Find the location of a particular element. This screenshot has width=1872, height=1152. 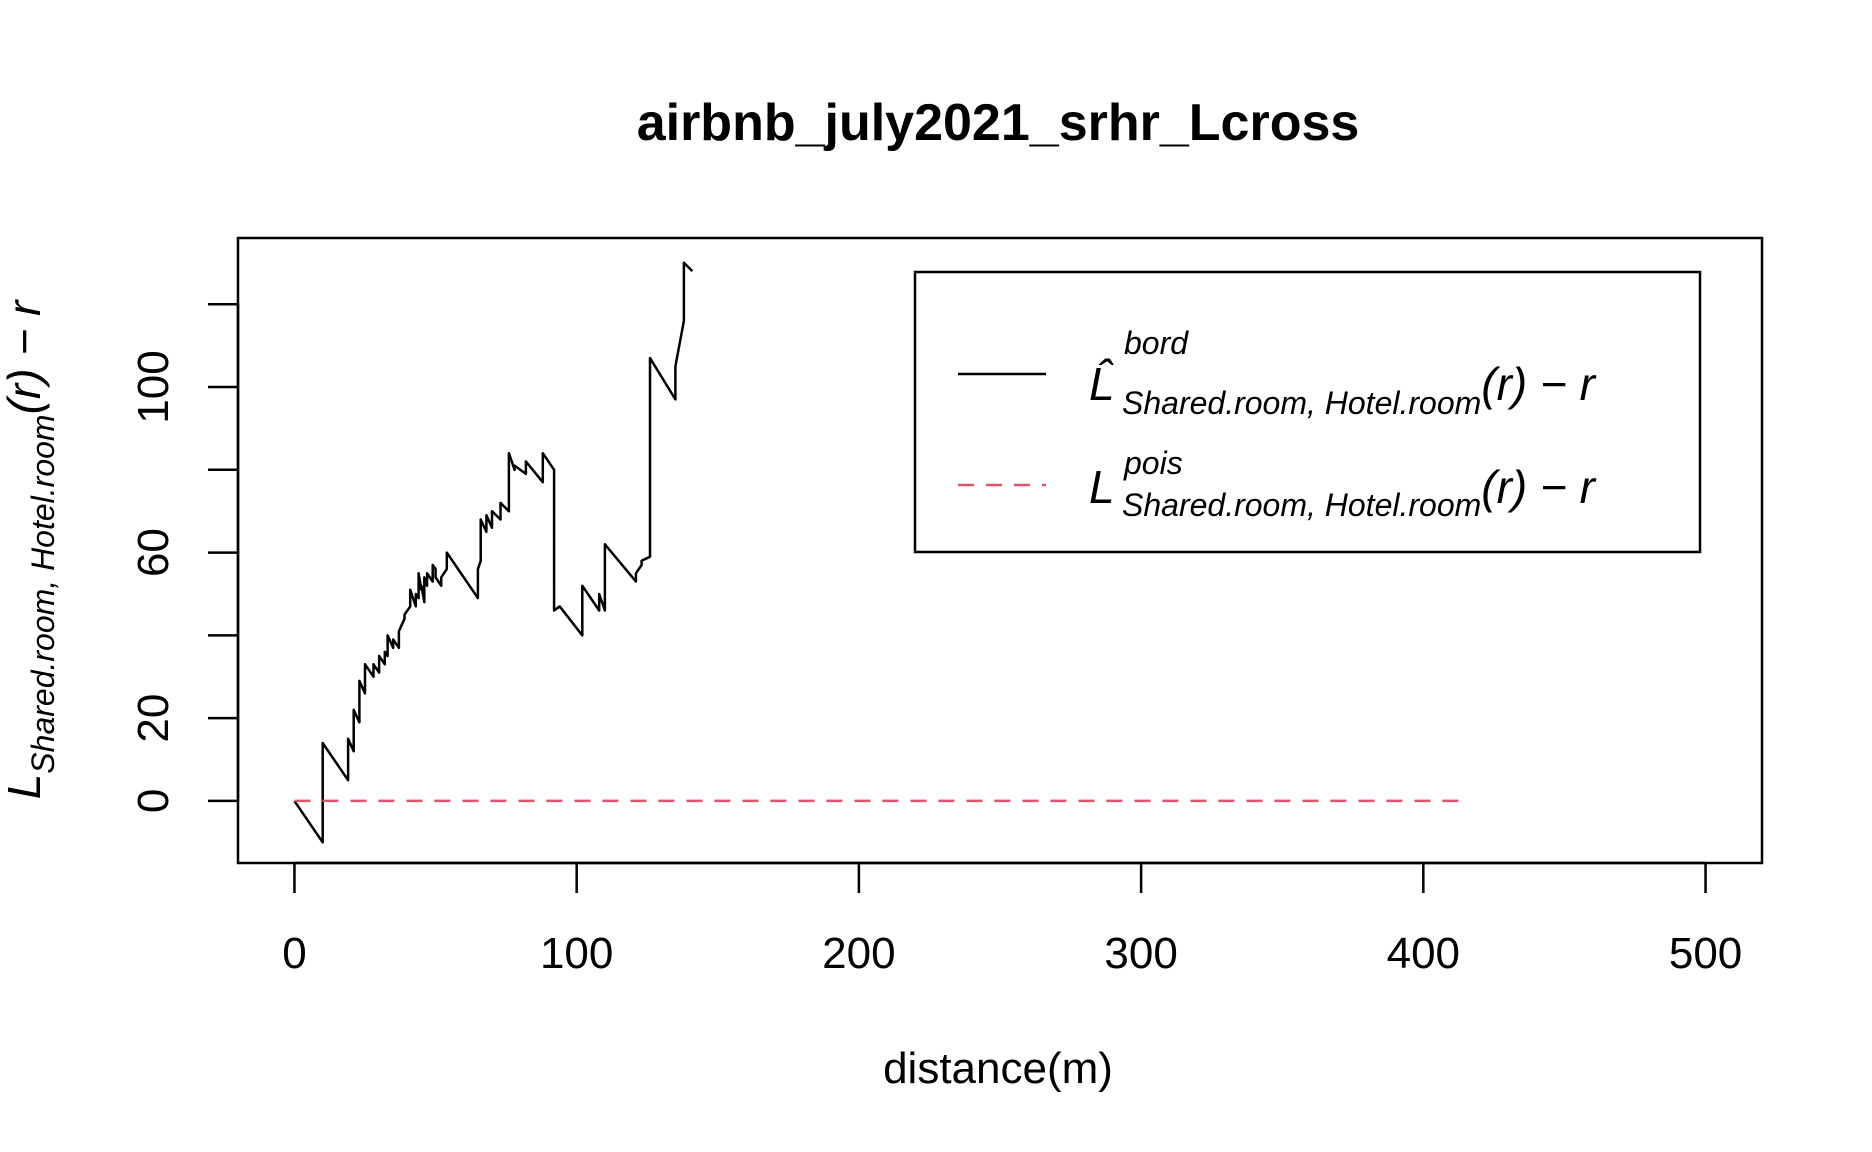

y-tick-label: 100 is located at coordinates (153, 386).